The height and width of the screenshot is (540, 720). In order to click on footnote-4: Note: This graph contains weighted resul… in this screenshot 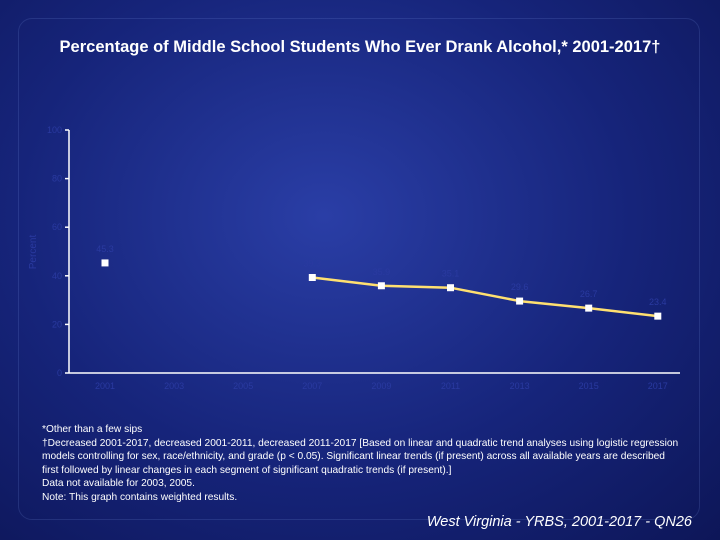, I will do `click(140, 497)`.